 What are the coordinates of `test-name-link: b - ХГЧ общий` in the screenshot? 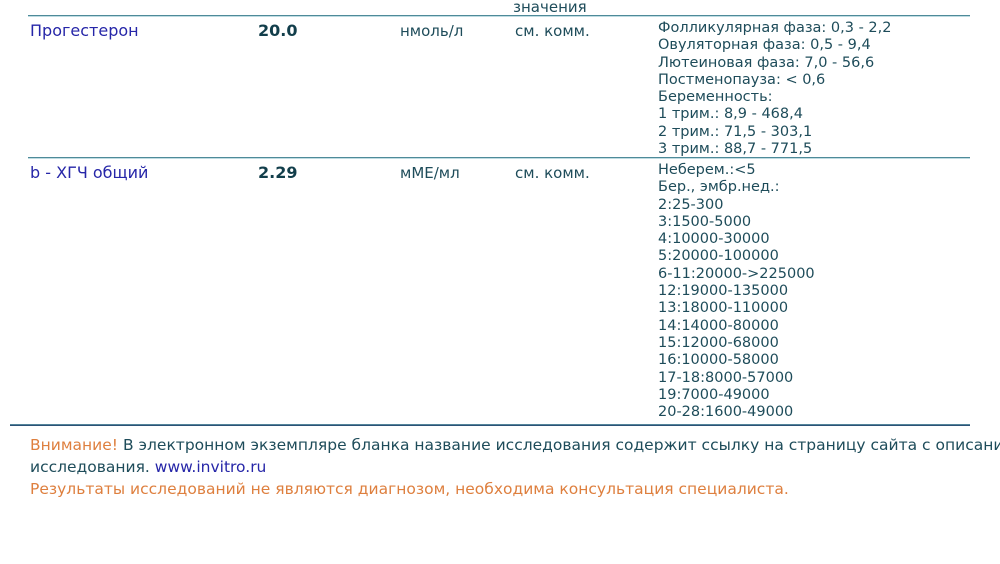 It's located at (89, 172).